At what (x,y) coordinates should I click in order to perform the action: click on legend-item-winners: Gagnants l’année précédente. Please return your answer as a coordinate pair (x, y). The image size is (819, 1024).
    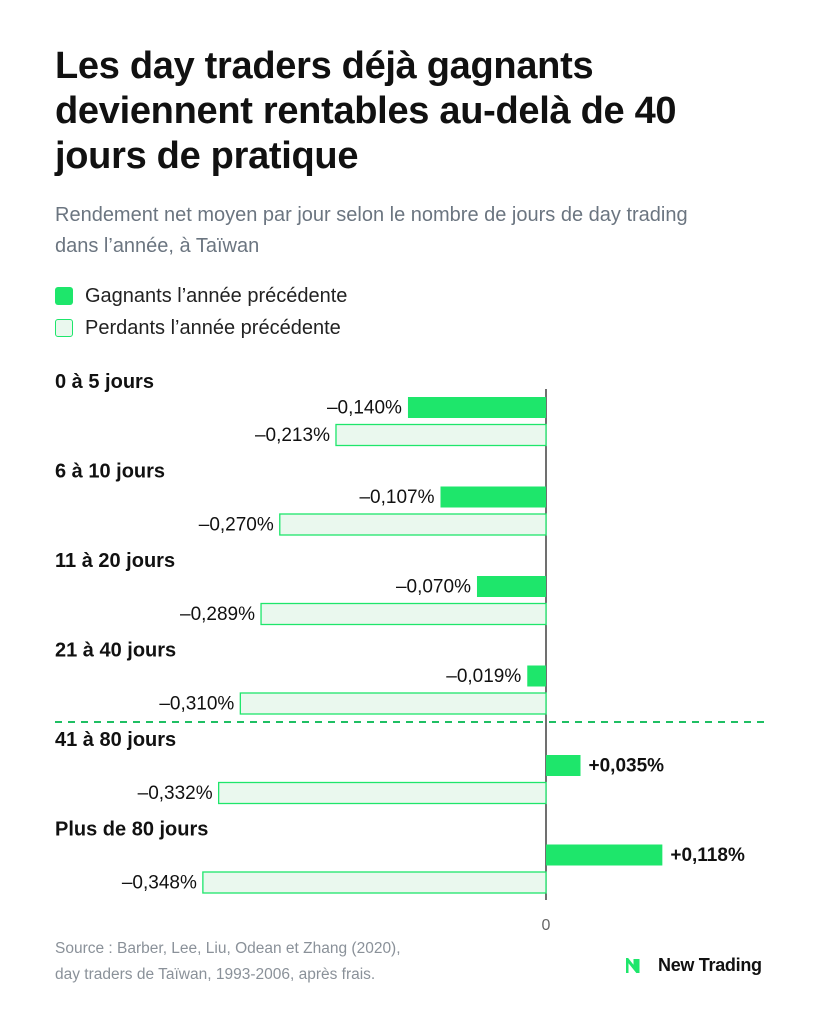
    Looking at the image, I should click on (201, 296).